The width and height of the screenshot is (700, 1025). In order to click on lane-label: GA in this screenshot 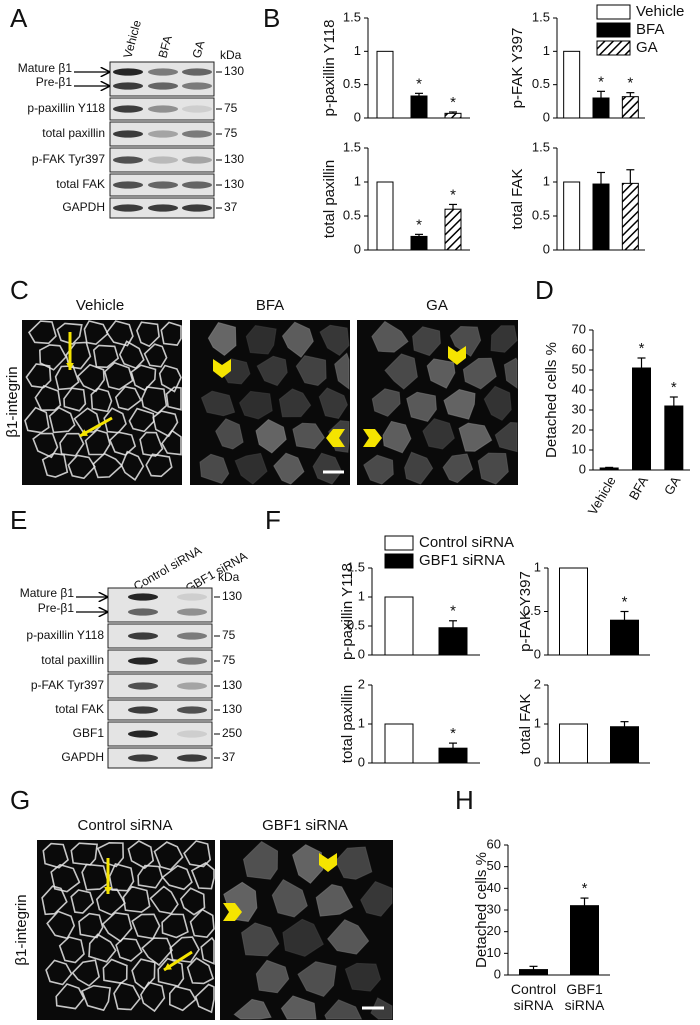, I will do `click(198, 49)`.